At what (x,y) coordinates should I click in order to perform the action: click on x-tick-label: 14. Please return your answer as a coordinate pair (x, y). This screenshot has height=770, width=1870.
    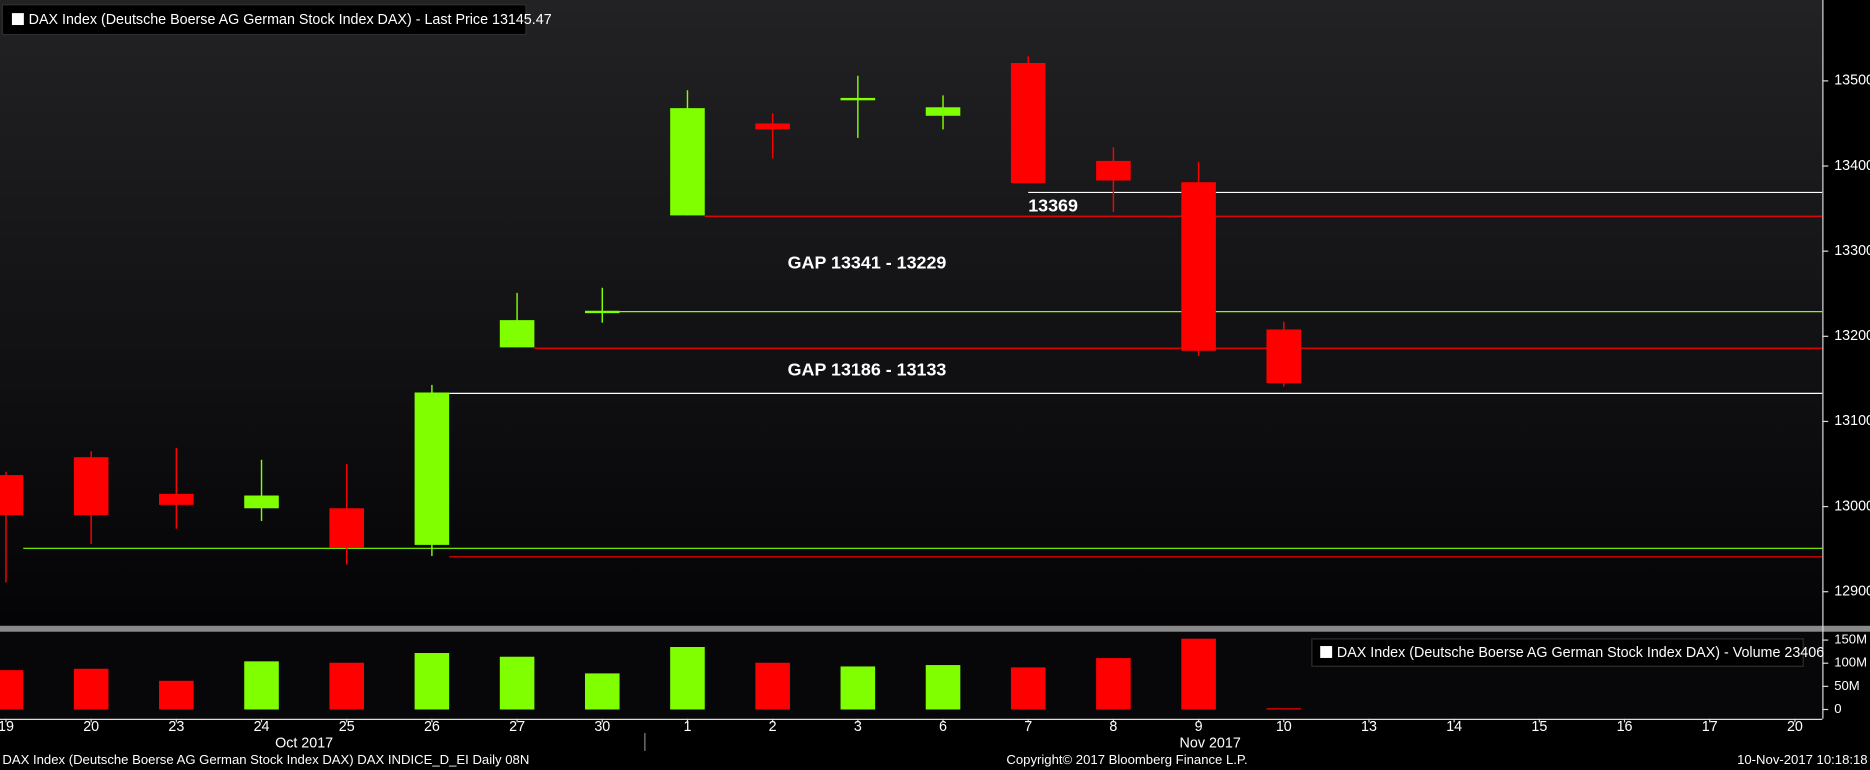
    Looking at the image, I should click on (1454, 727).